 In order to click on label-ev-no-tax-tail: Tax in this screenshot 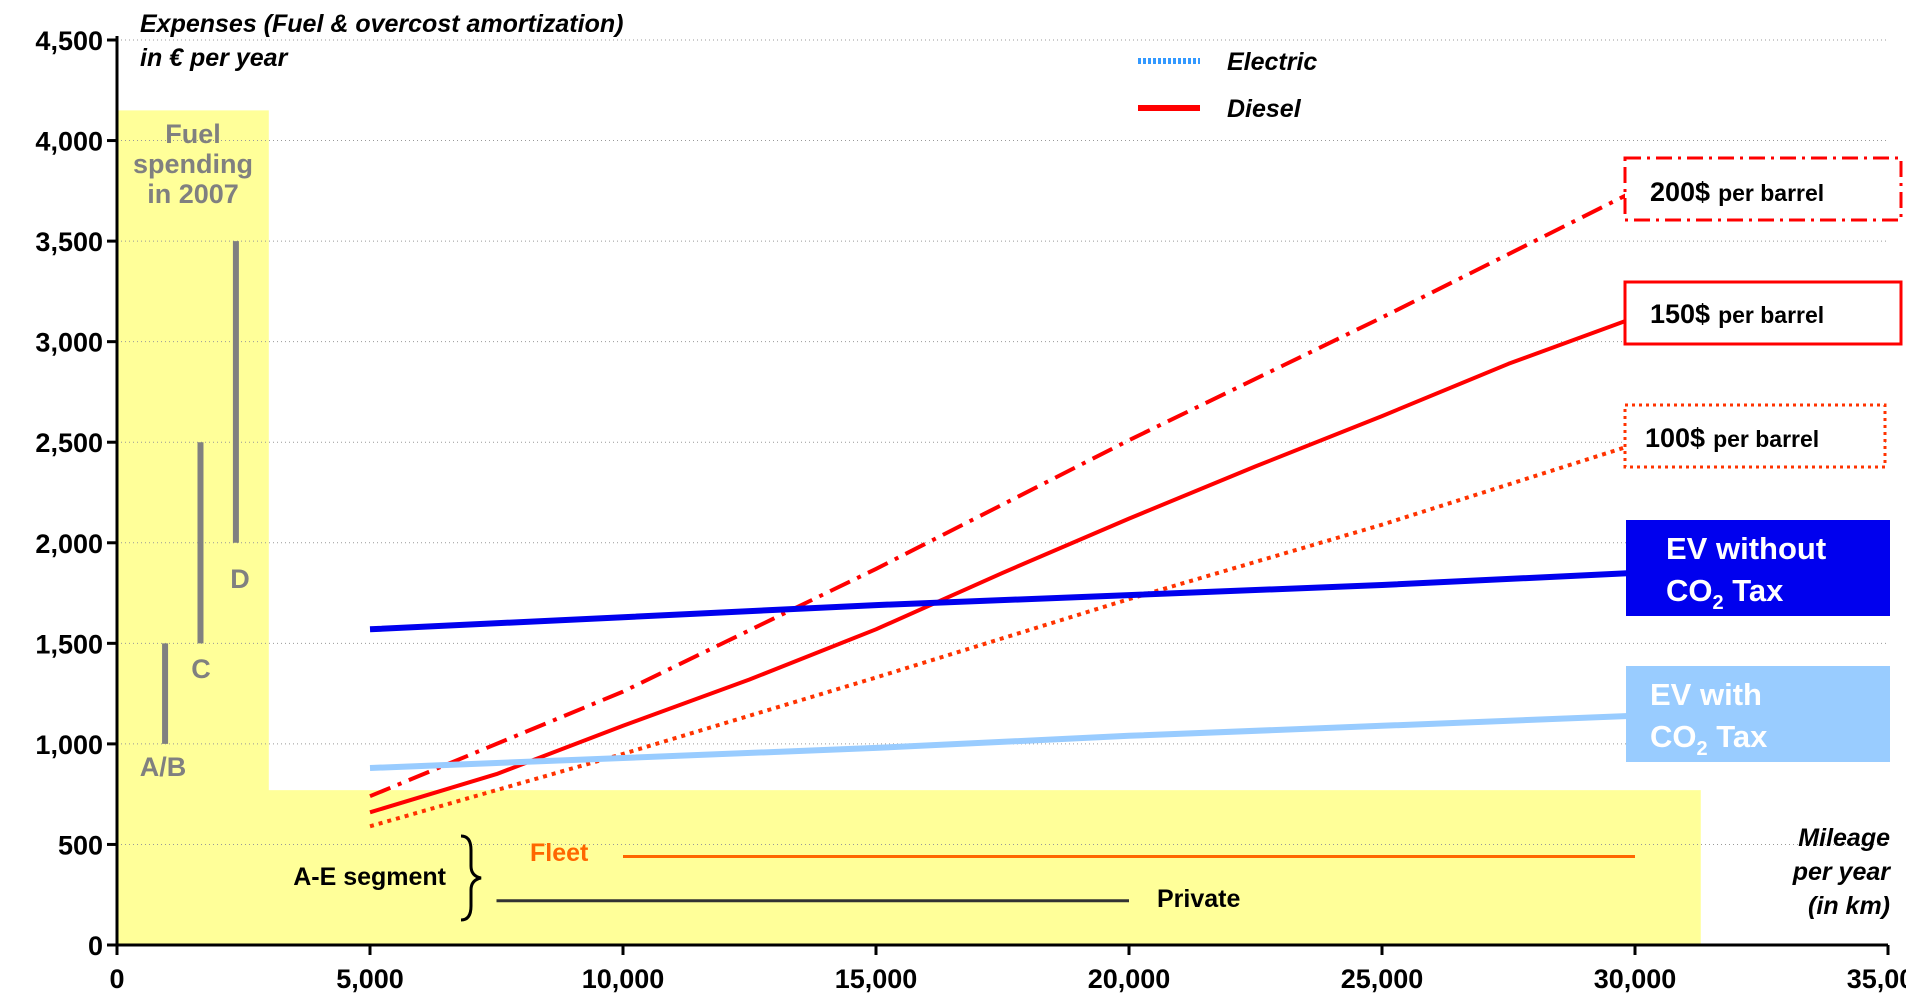, I will do `click(1754, 590)`.